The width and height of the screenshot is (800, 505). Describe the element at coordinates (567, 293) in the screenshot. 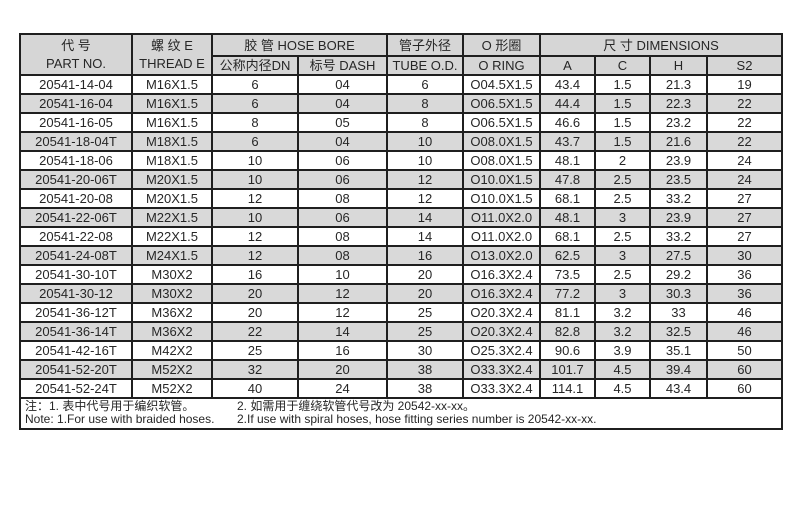

I see `cell-dim-a: 77.2` at that location.